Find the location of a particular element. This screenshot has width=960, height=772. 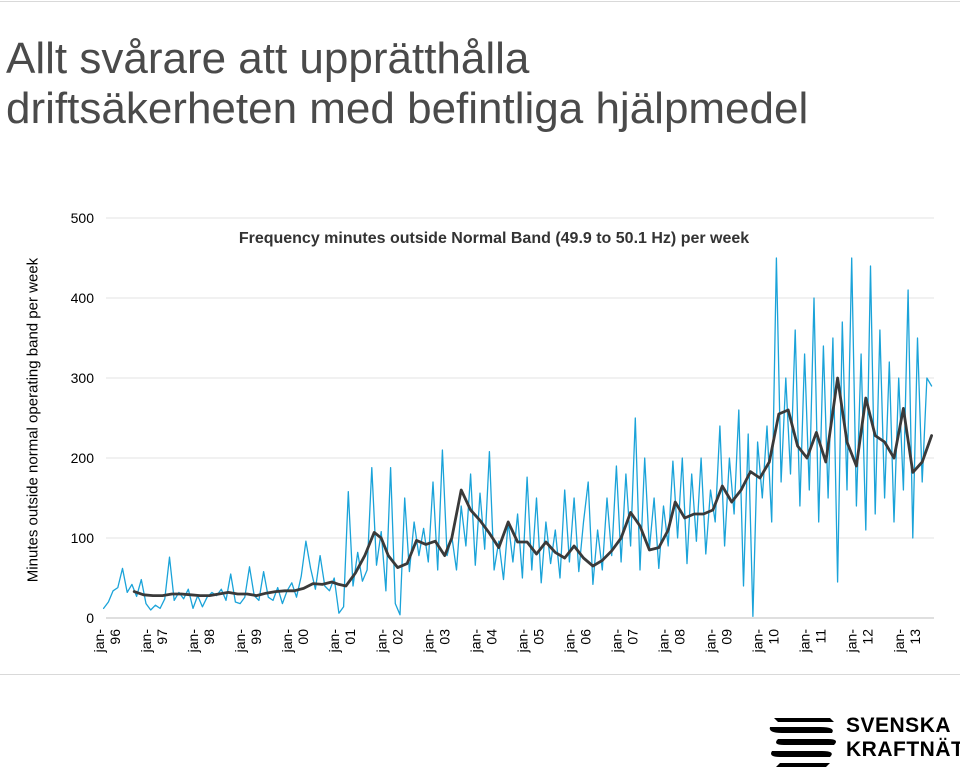

x-tick-label: jan- 03 is located at coordinates (436, 641).